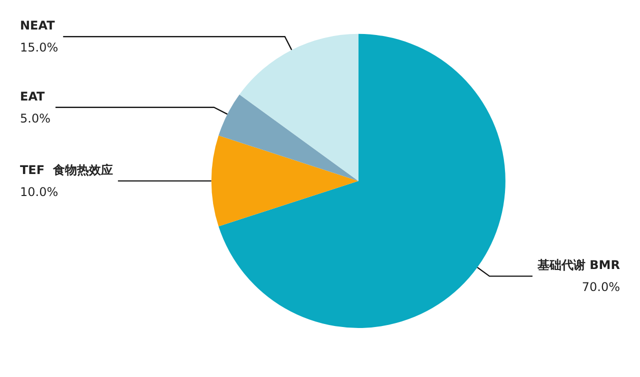  I want to click on data-label: 70.0%, so click(601, 287).